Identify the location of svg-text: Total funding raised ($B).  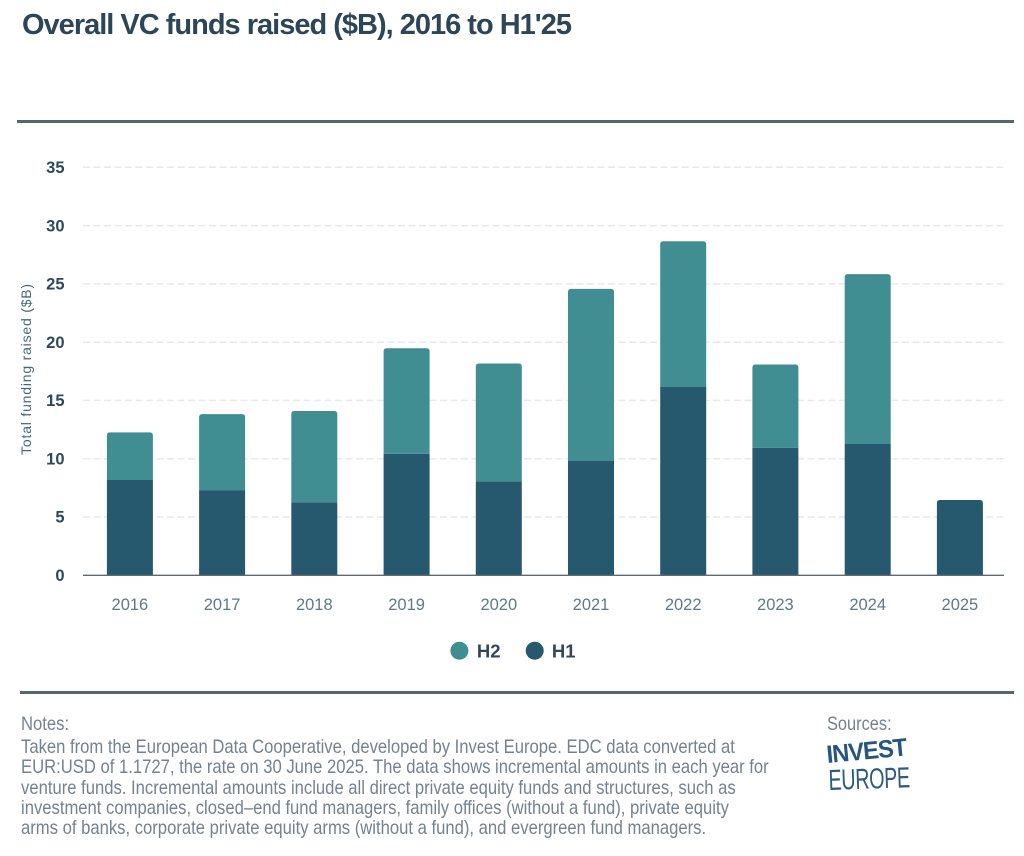
(26, 369).